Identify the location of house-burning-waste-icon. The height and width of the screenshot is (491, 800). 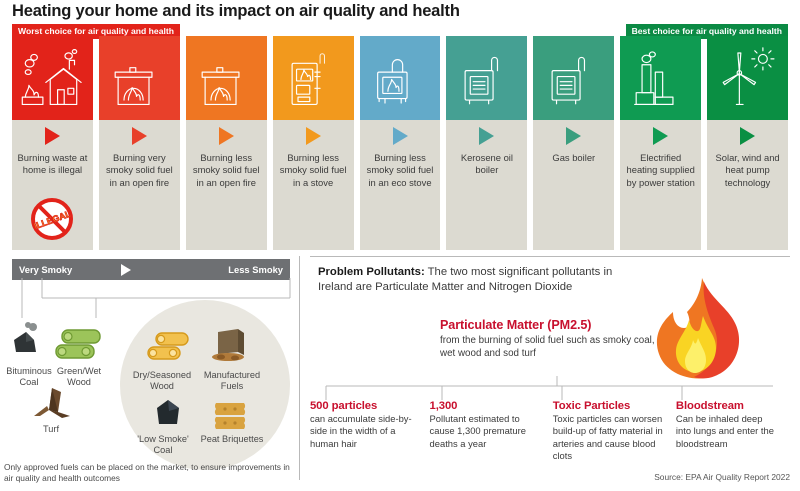
(52, 78).